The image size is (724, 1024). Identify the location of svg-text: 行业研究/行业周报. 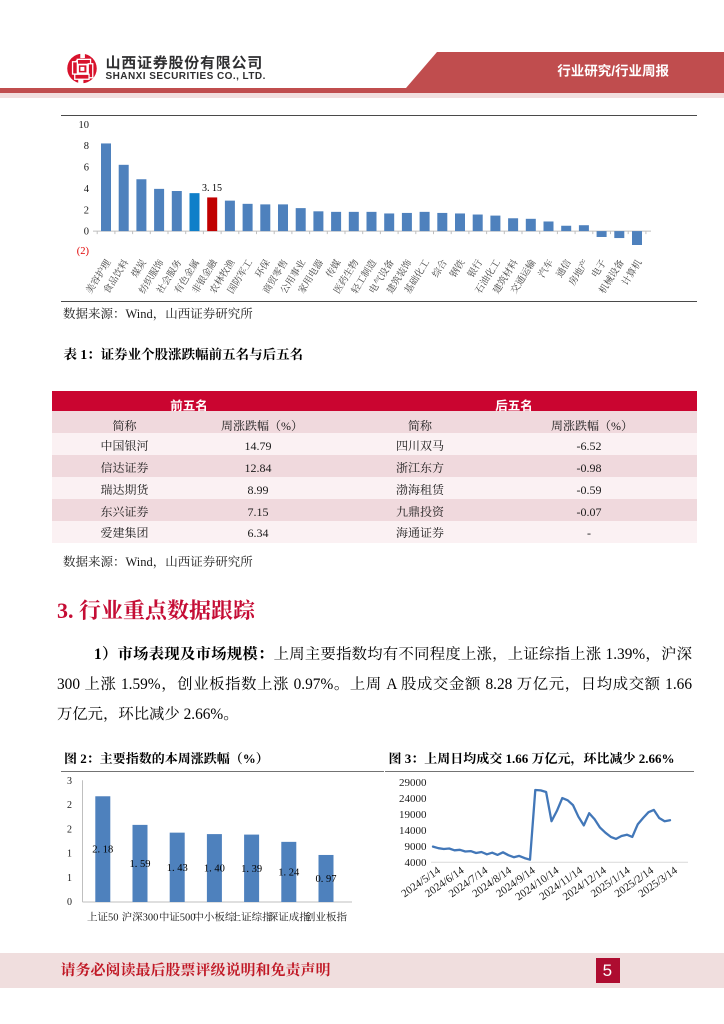
(613, 71).